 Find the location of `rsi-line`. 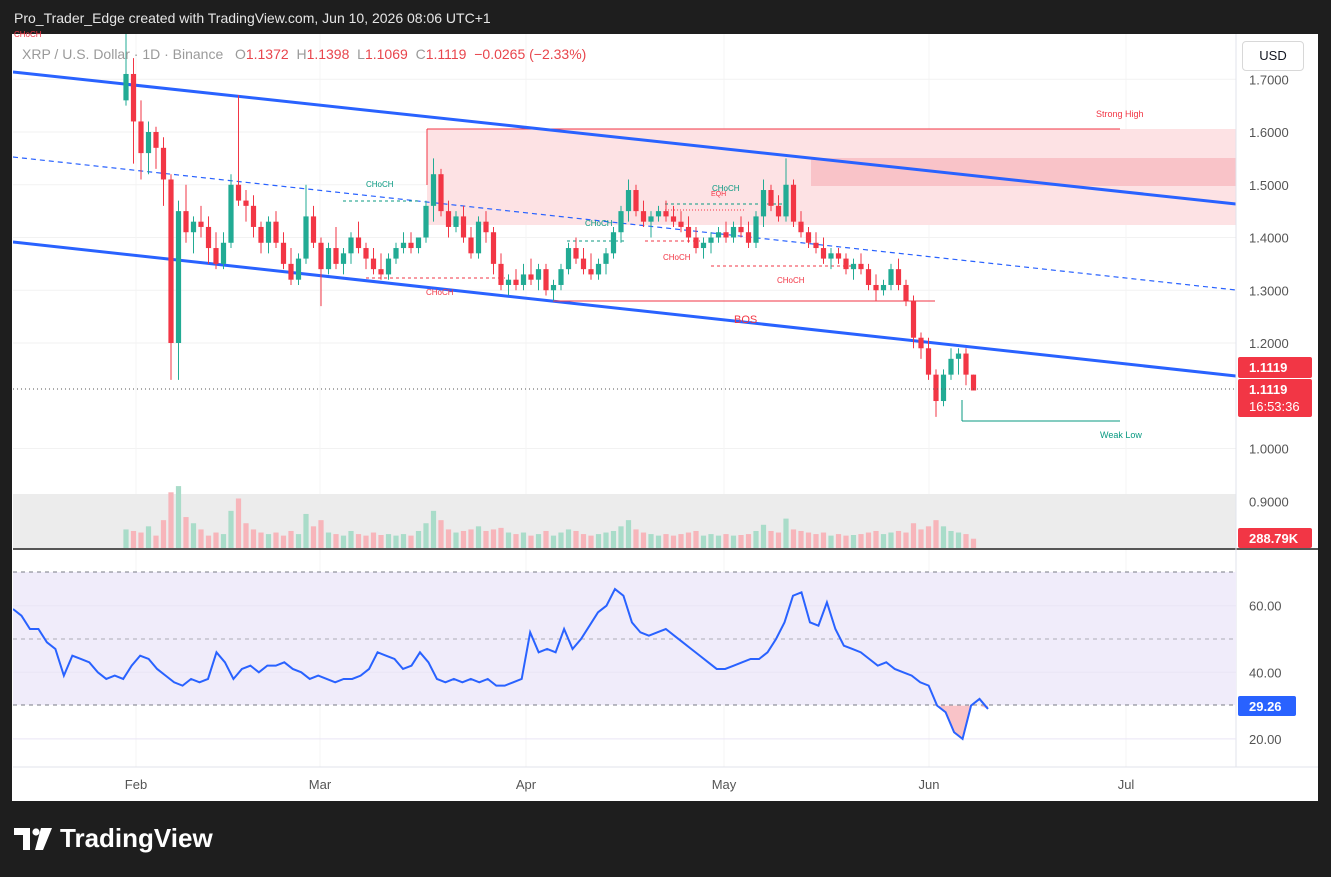

rsi-line is located at coordinates (501, 664).